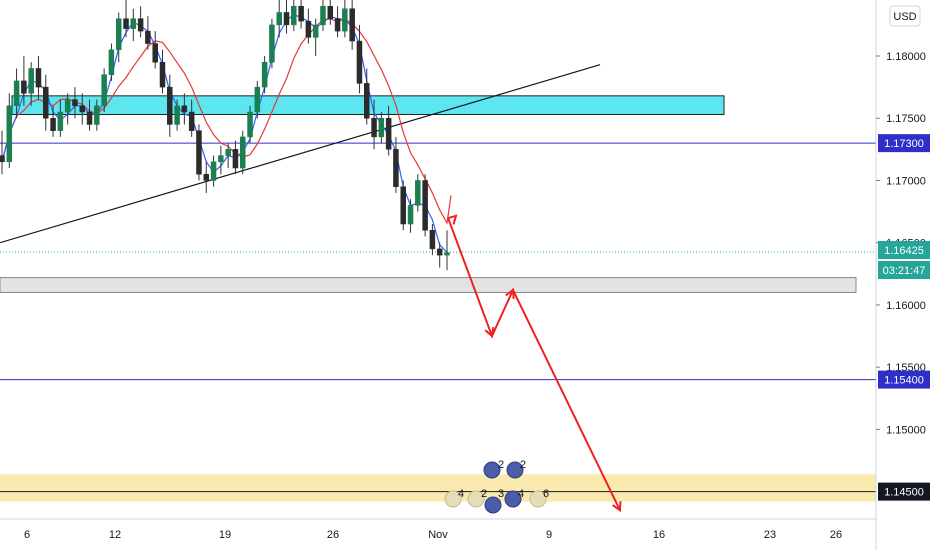 This screenshot has width=932, height=550. I want to click on svg-text: 6, so click(546, 494).